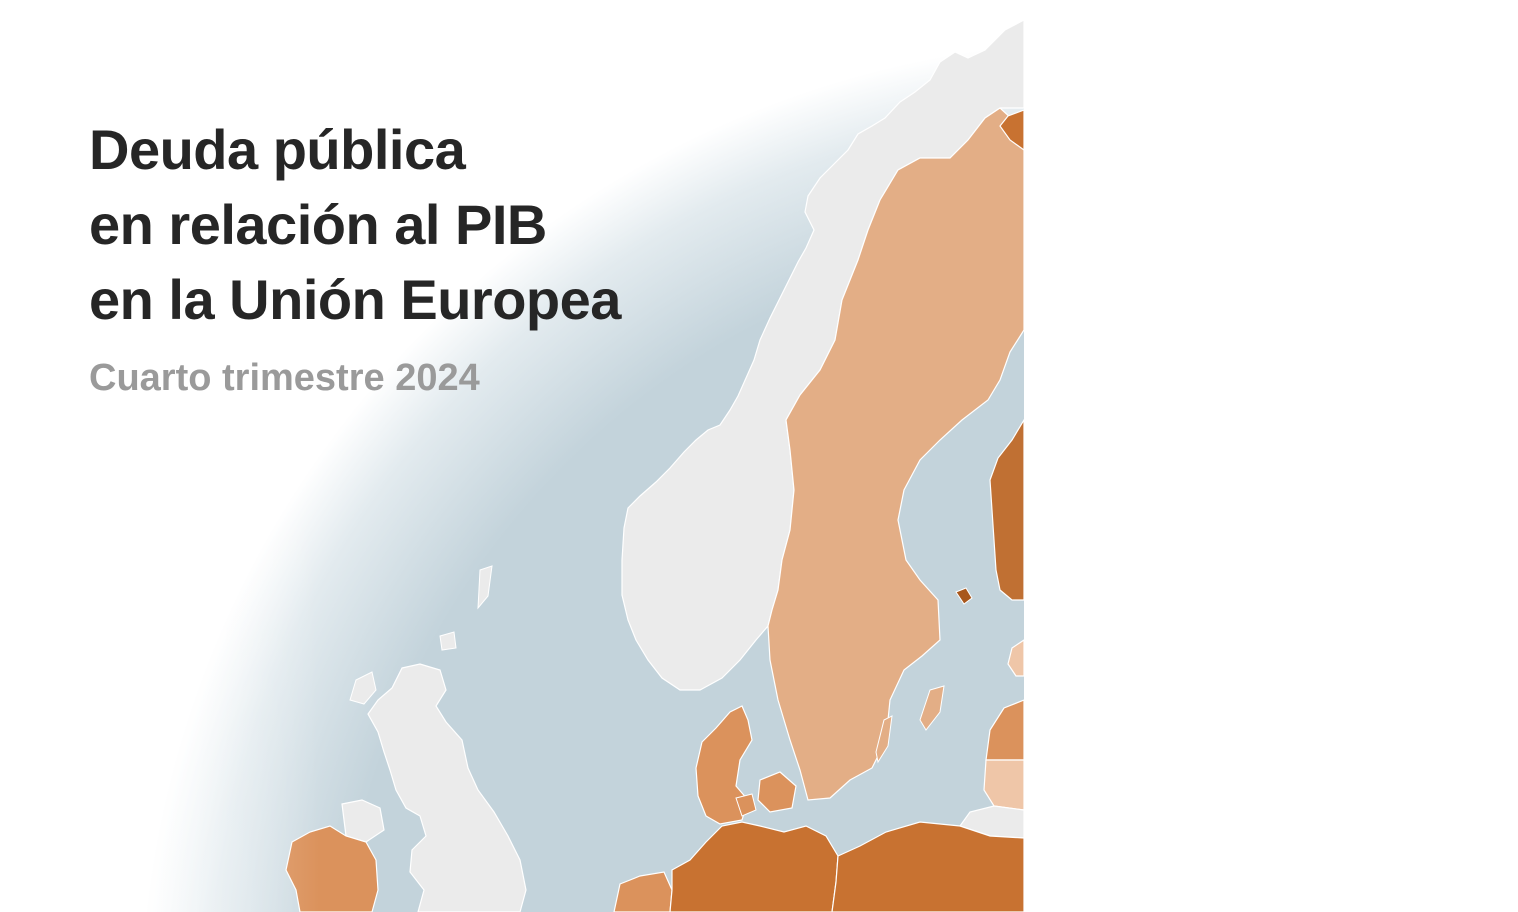  I want to click on region-aland, so click(964, 596).